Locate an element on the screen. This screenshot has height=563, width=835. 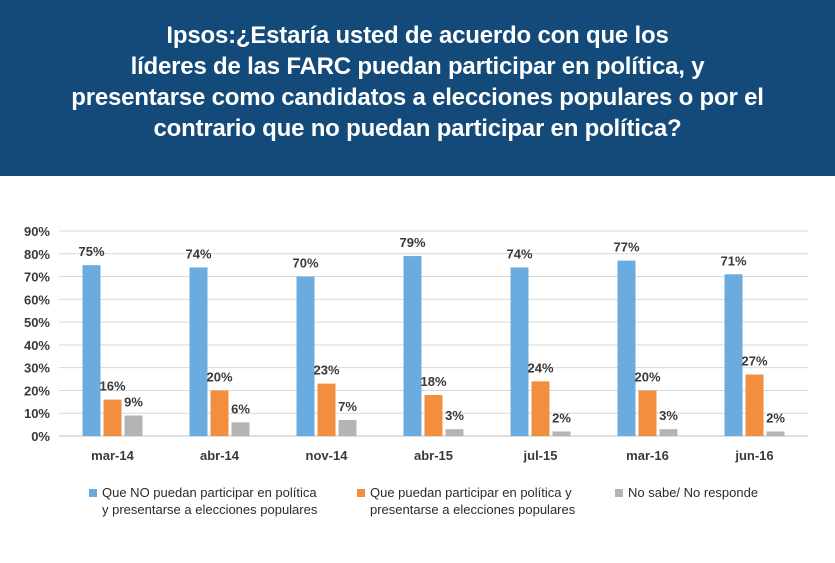
x-tick-label: abr-15 is located at coordinates (433, 455).